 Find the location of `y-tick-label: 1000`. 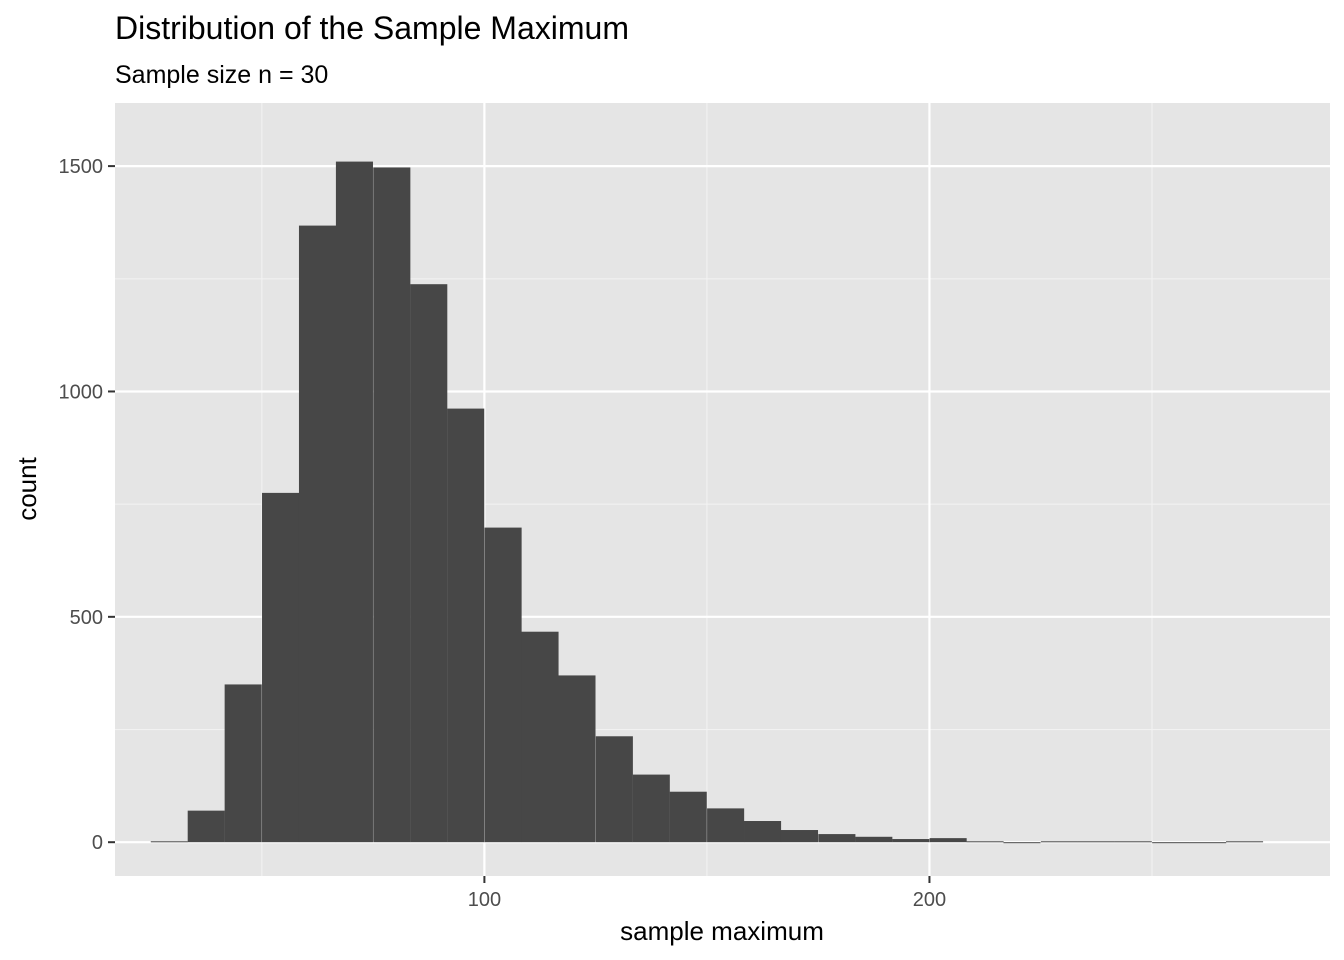

y-tick-label: 1000 is located at coordinates (81, 392).